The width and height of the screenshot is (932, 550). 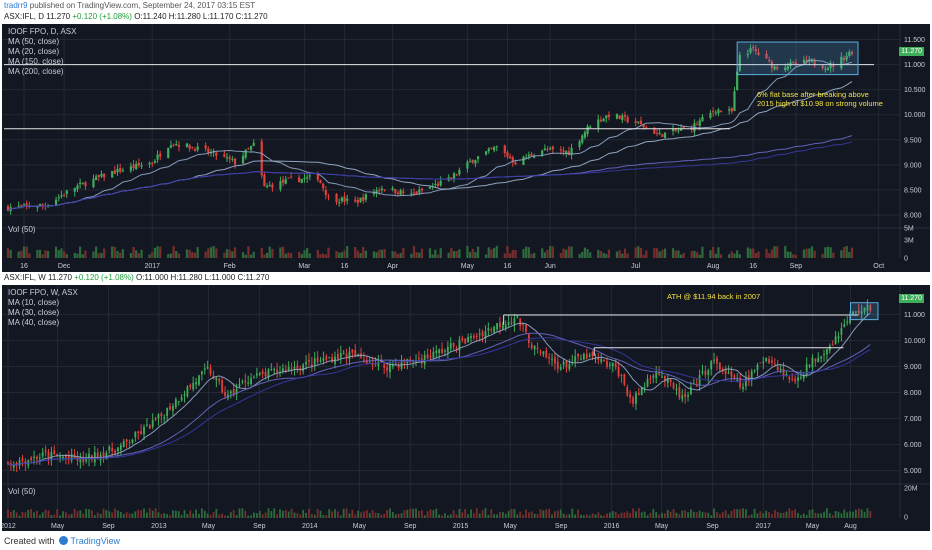 What do you see at coordinates (251, 16) in the screenshot?
I see `daily-close: C:11.270` at bounding box center [251, 16].